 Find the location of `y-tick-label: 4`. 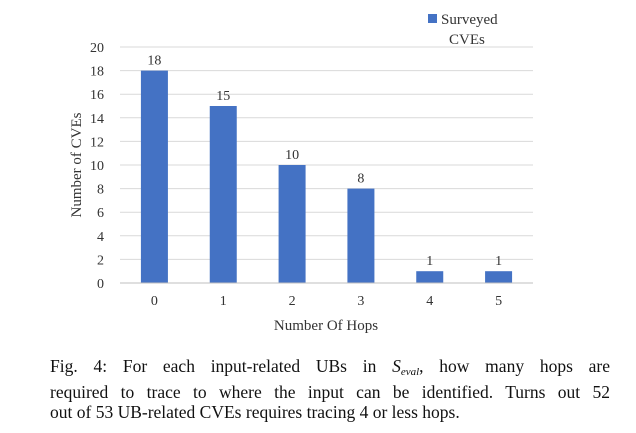

y-tick-label: 4 is located at coordinates (100, 237).